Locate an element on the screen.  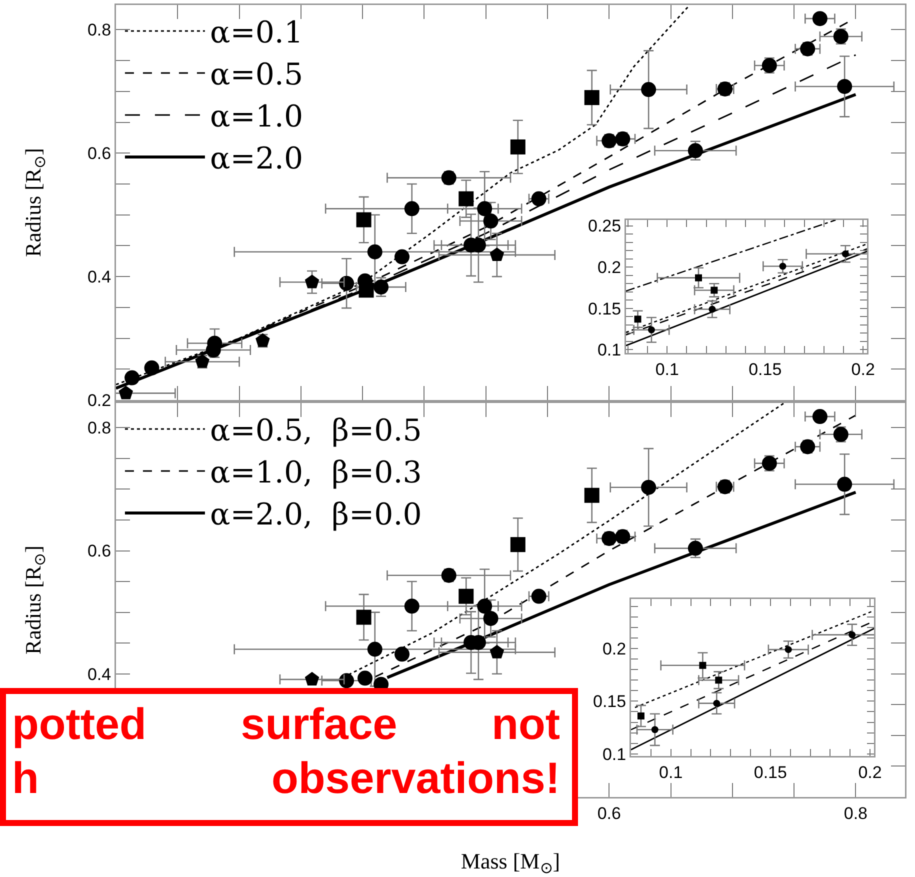
legend-label: α=2.0, β=0.0 is located at coordinates (316, 515).